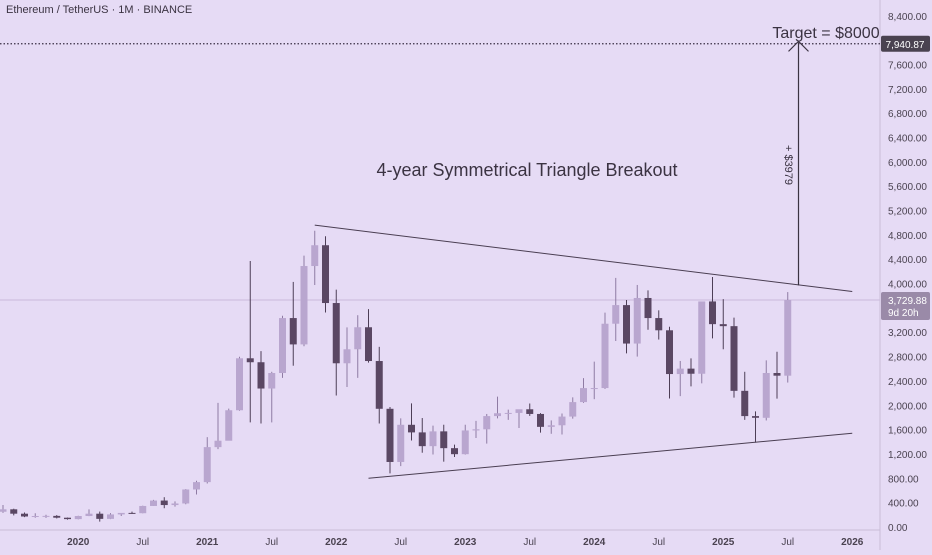  I want to click on price-tick-label: 1,600.00, so click(907, 431).